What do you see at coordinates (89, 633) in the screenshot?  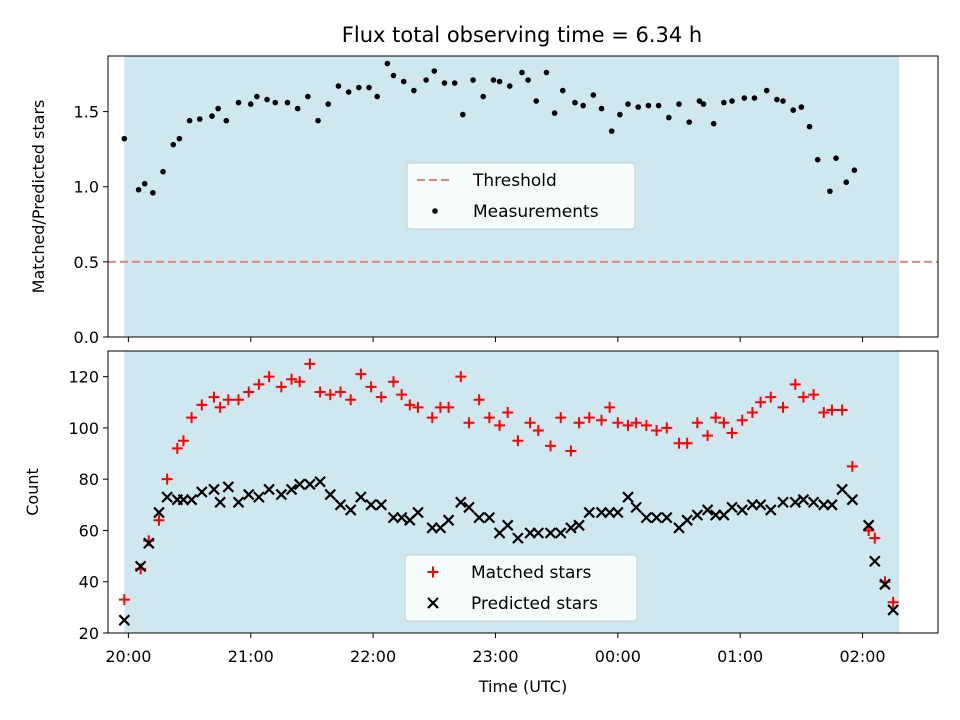 I see `y-tick-label: 20` at bounding box center [89, 633].